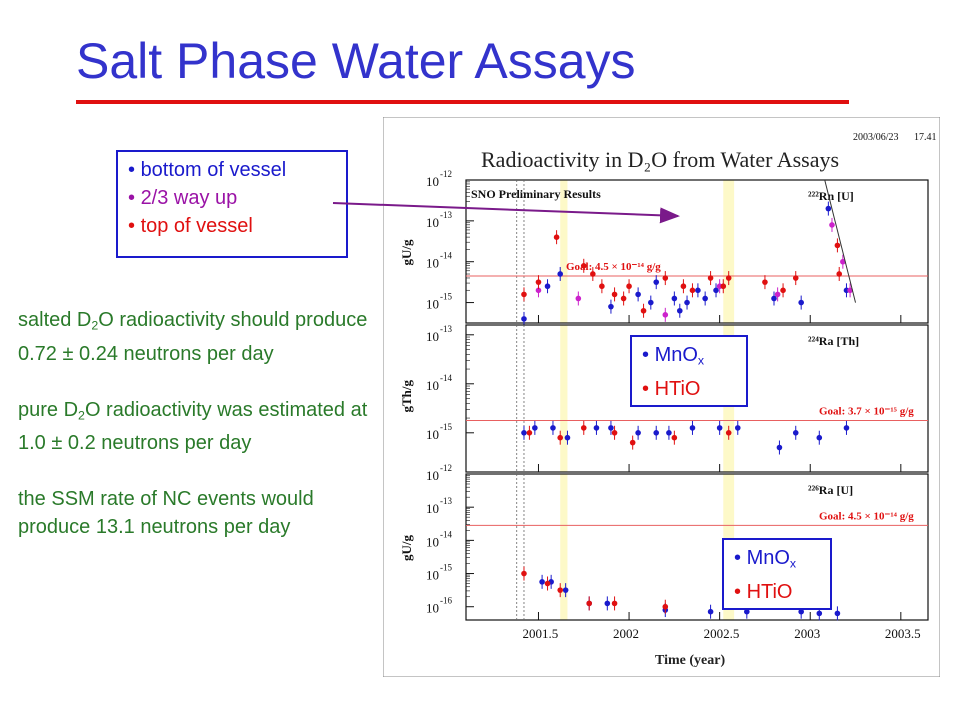 This screenshot has width=960, height=720. Describe the element at coordinates (782, 592) in the screenshot. I see `legend-item-htio: HTiO` at that location.